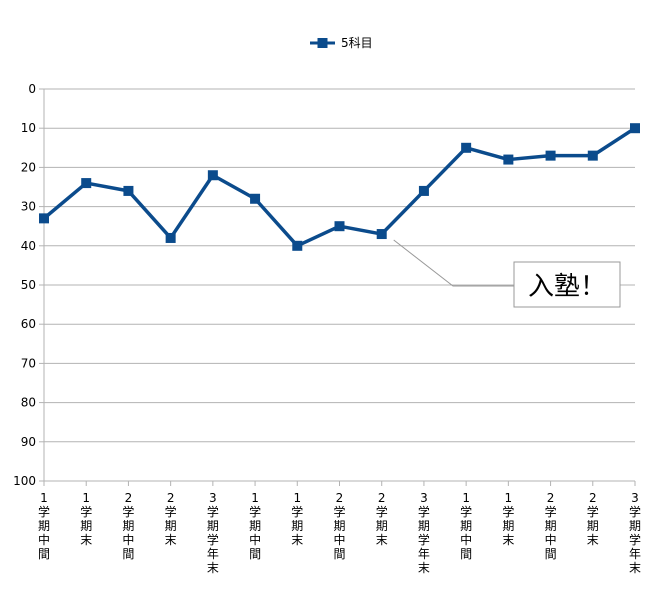  Describe the element at coordinates (322, 43) in the screenshot. I see `legend-marker` at that location.